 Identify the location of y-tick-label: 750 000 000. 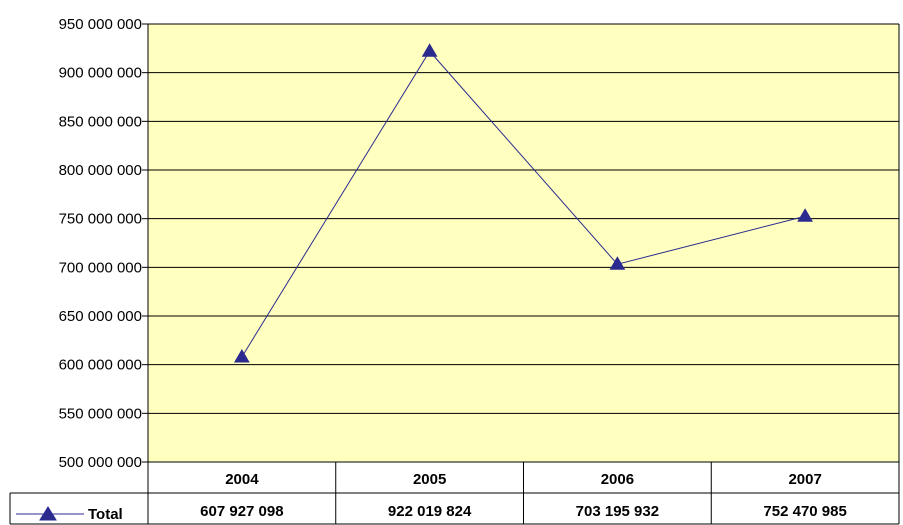
(100, 219).